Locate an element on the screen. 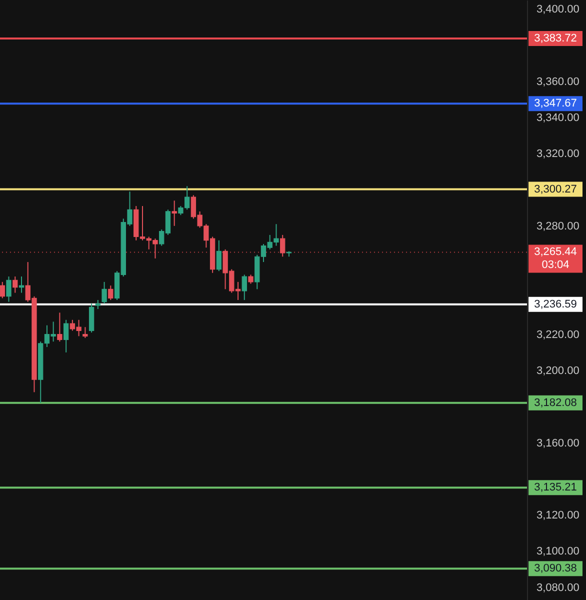 The image size is (586, 600). y-tick-label: 3,080.00 is located at coordinates (558, 588).